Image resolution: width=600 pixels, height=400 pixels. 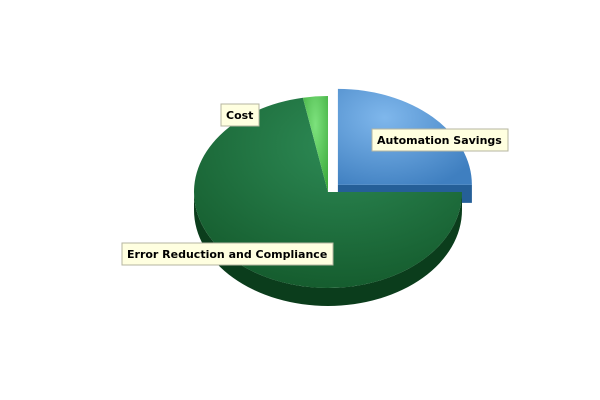 I want to click on pie-slice-label-cost: Cost, so click(x=240, y=115).